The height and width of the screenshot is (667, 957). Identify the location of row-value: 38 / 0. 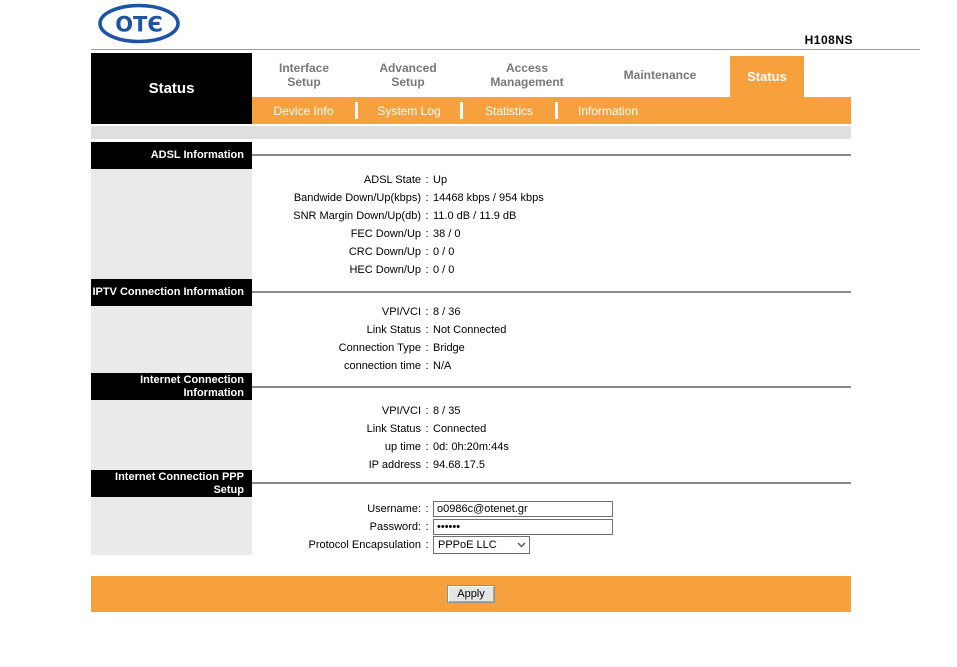
(447, 234).